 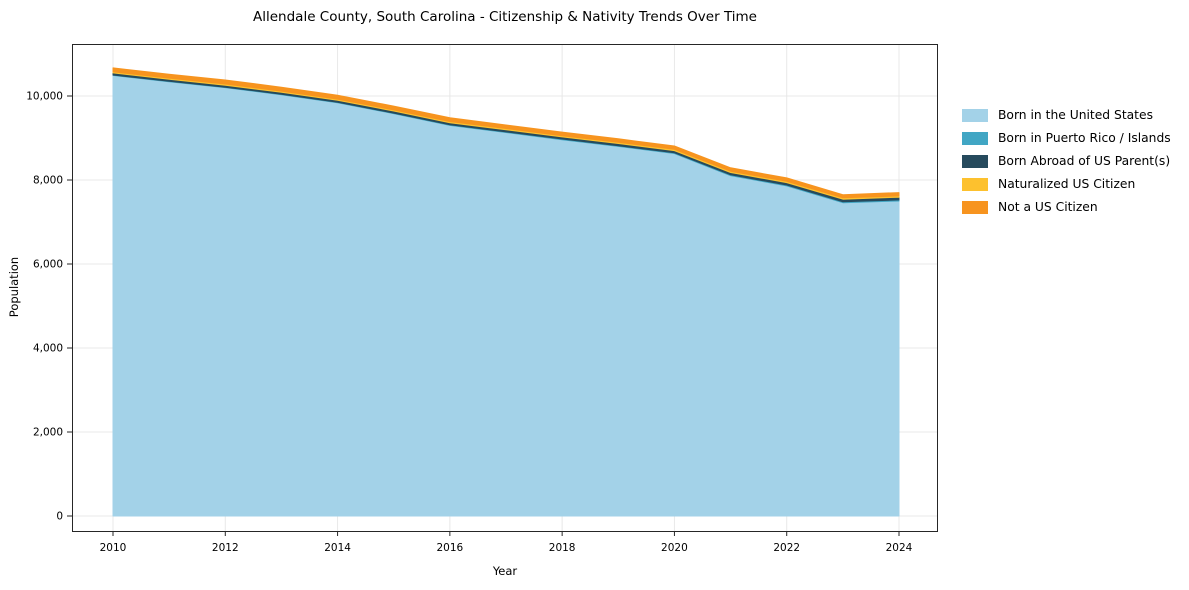 I want to click on y-tick-label: 4,000, so click(x=48, y=349).